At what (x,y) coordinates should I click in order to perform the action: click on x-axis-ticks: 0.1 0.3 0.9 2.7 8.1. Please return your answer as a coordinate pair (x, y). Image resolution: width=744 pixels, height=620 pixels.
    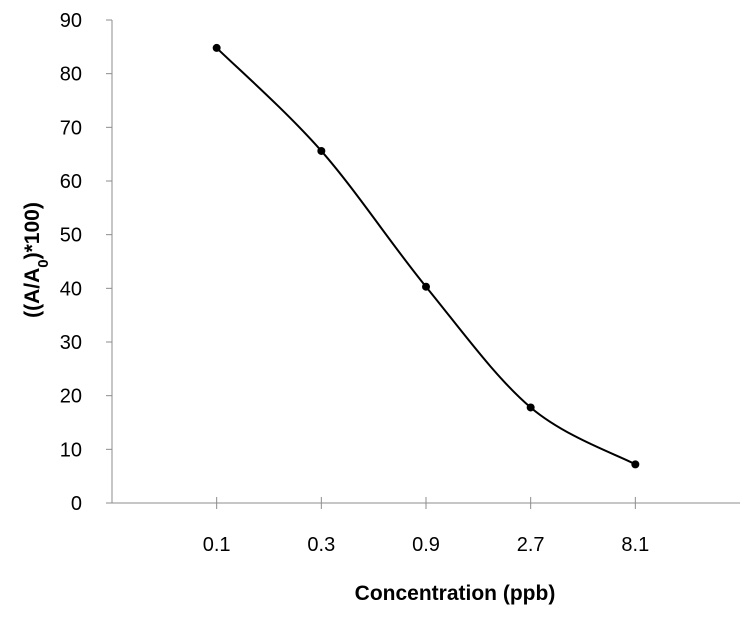
    Looking at the image, I should click on (426, 526).